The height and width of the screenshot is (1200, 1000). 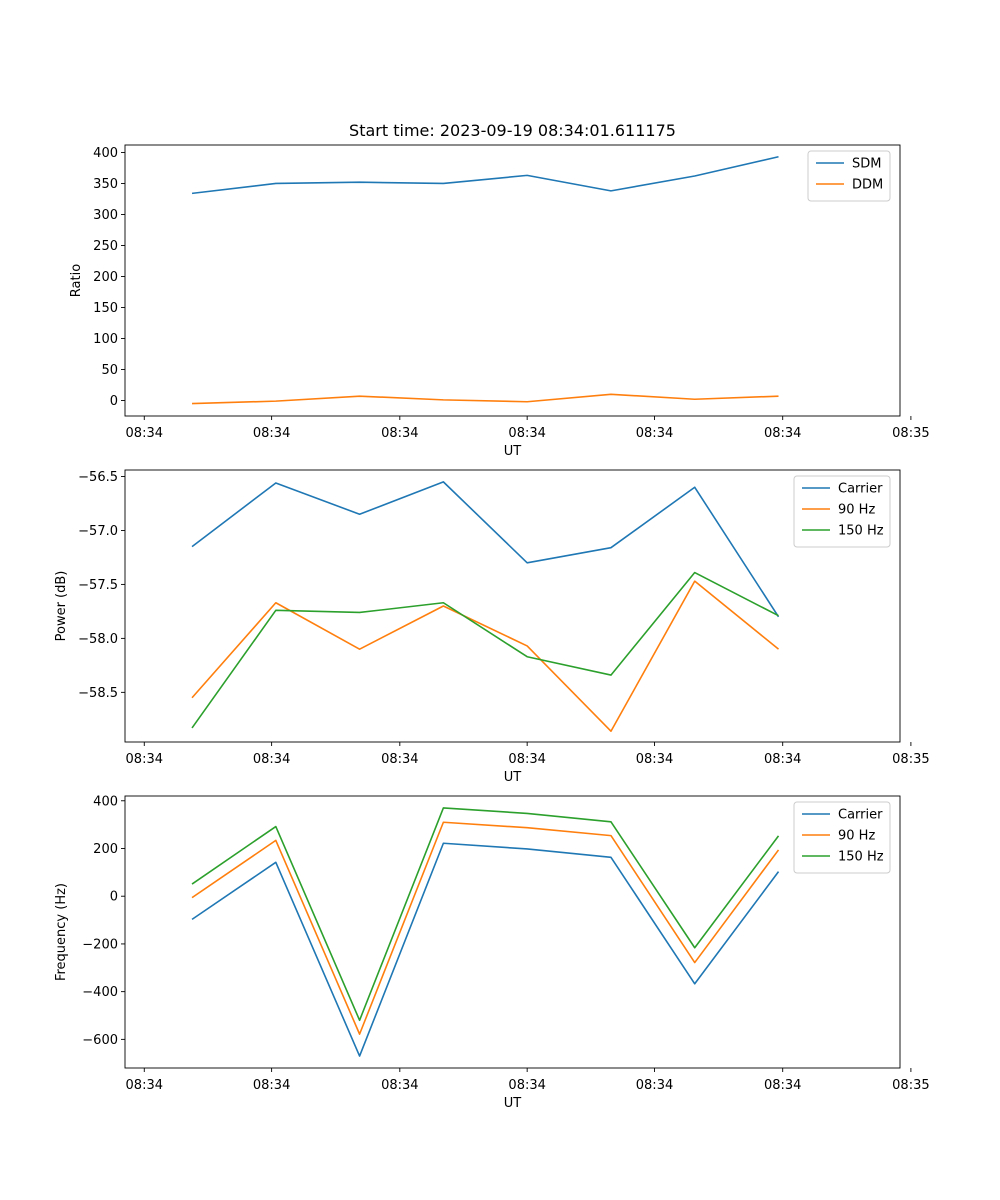 What do you see at coordinates (485, 399) in the screenshot?
I see `series-line-ddm` at bounding box center [485, 399].